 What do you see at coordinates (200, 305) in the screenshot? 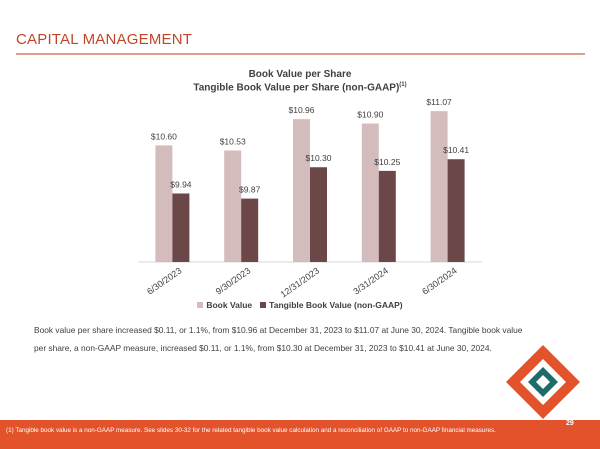
I see `legend-swatch-book-value` at bounding box center [200, 305].